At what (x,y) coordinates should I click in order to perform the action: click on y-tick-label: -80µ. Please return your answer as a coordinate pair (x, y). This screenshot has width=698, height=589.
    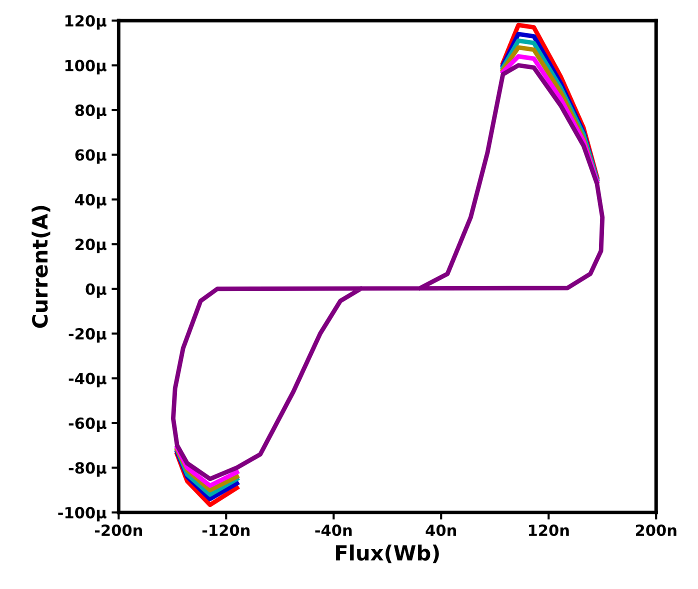
    Looking at the image, I should click on (87, 469).